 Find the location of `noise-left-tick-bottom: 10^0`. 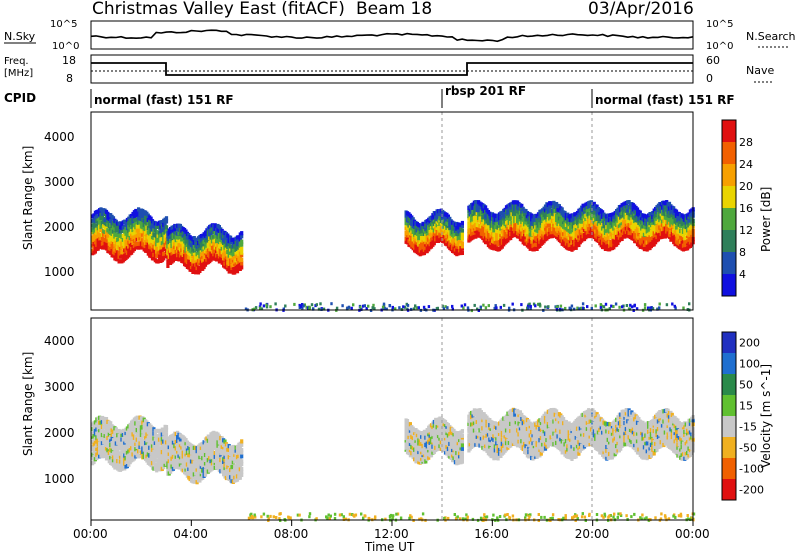

noise-left-tick-bottom: 10^0 is located at coordinates (65, 46).